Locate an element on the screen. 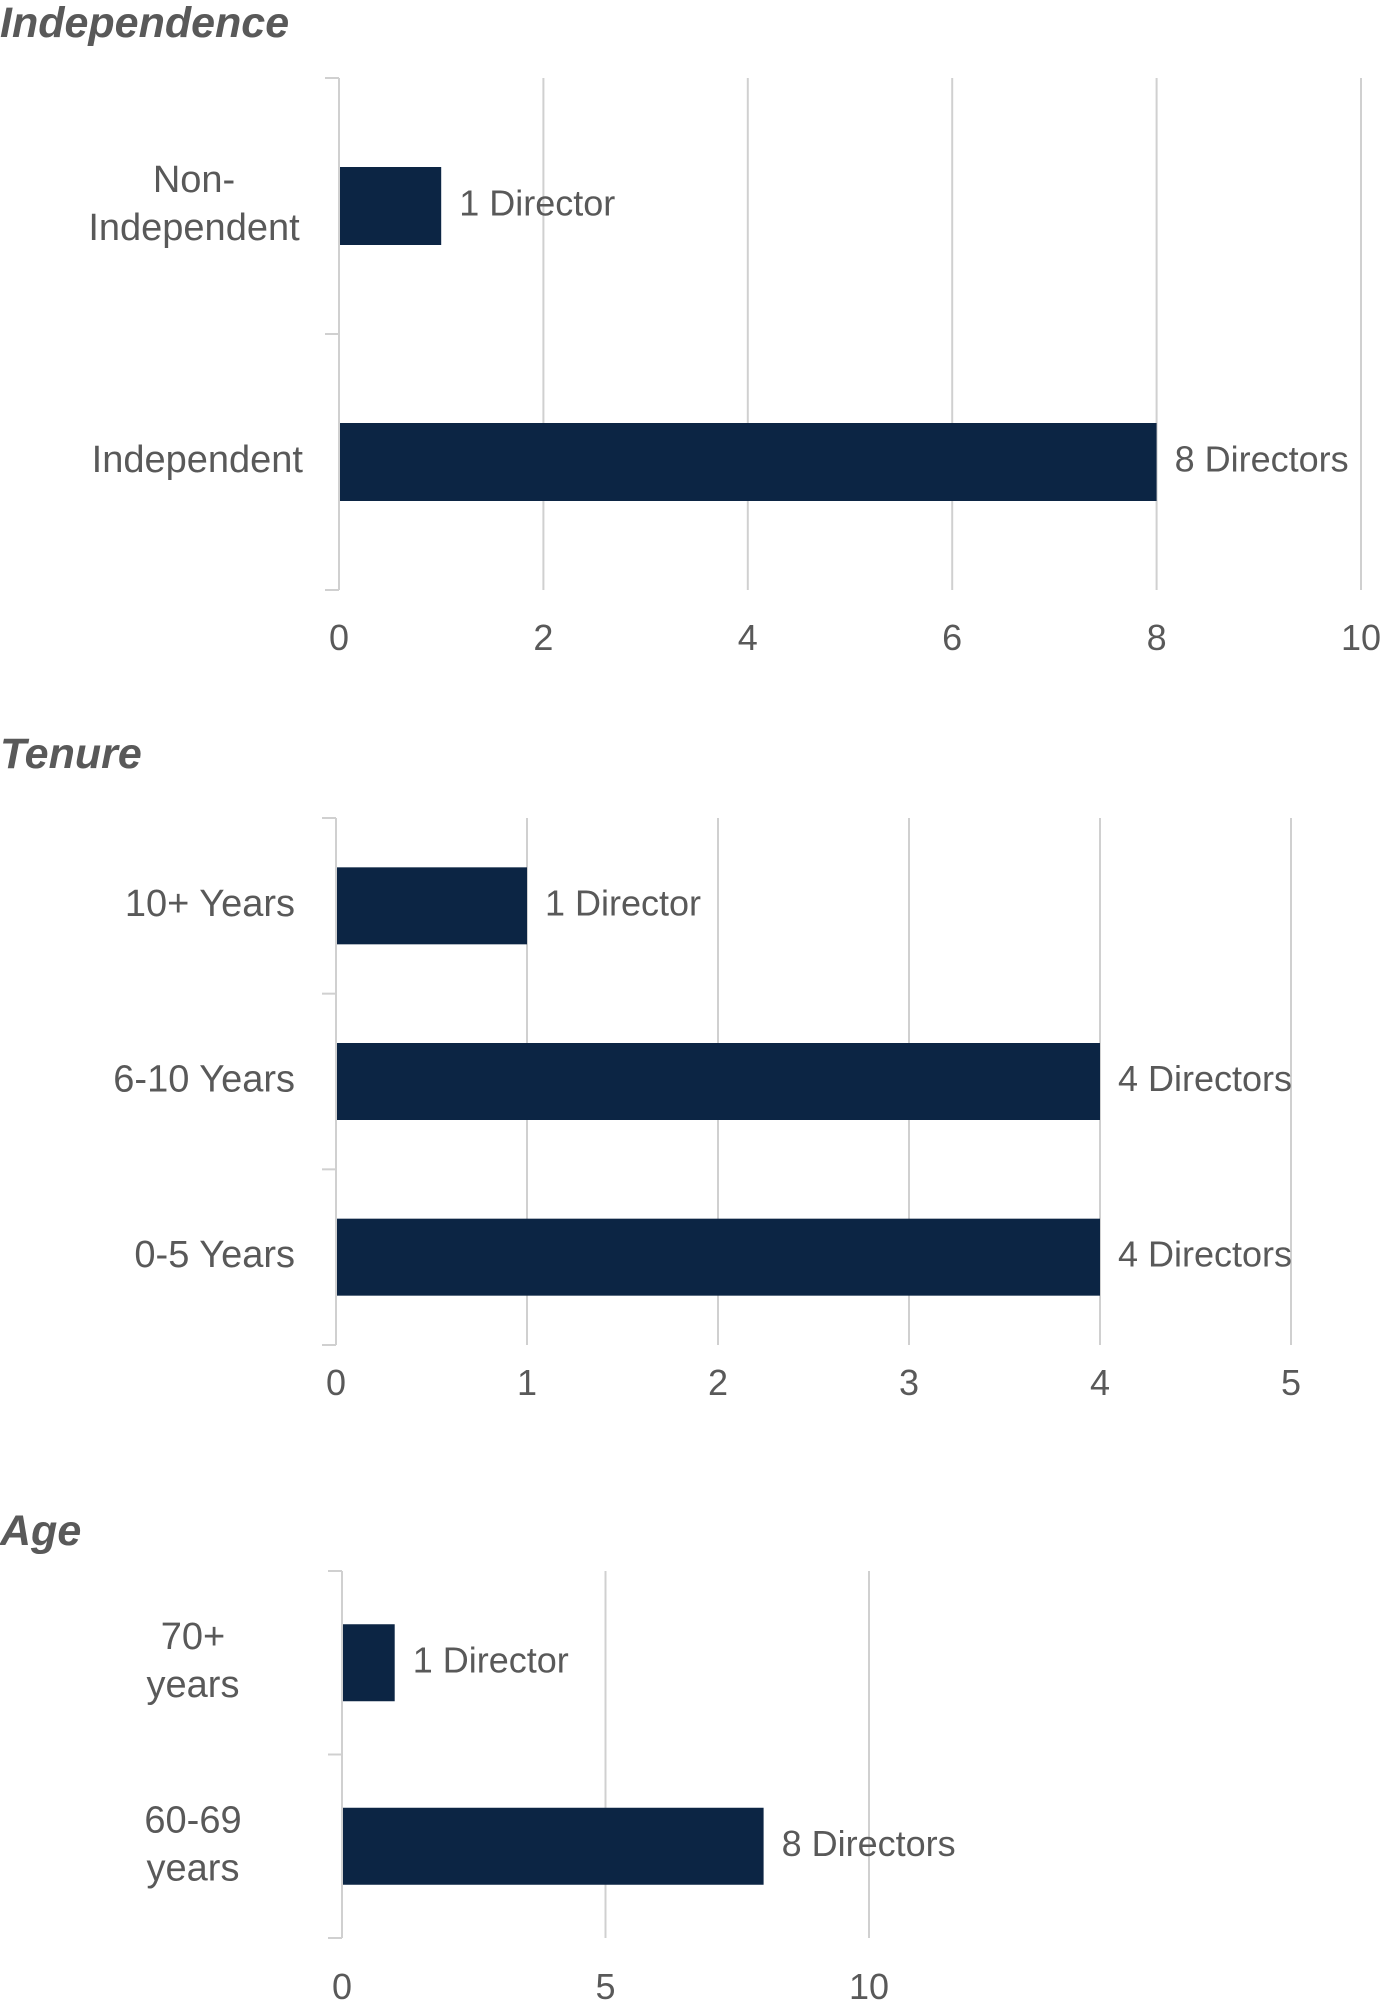 The width and height of the screenshot is (1383, 2009). category-label-independence-1: Independent is located at coordinates (198, 460).